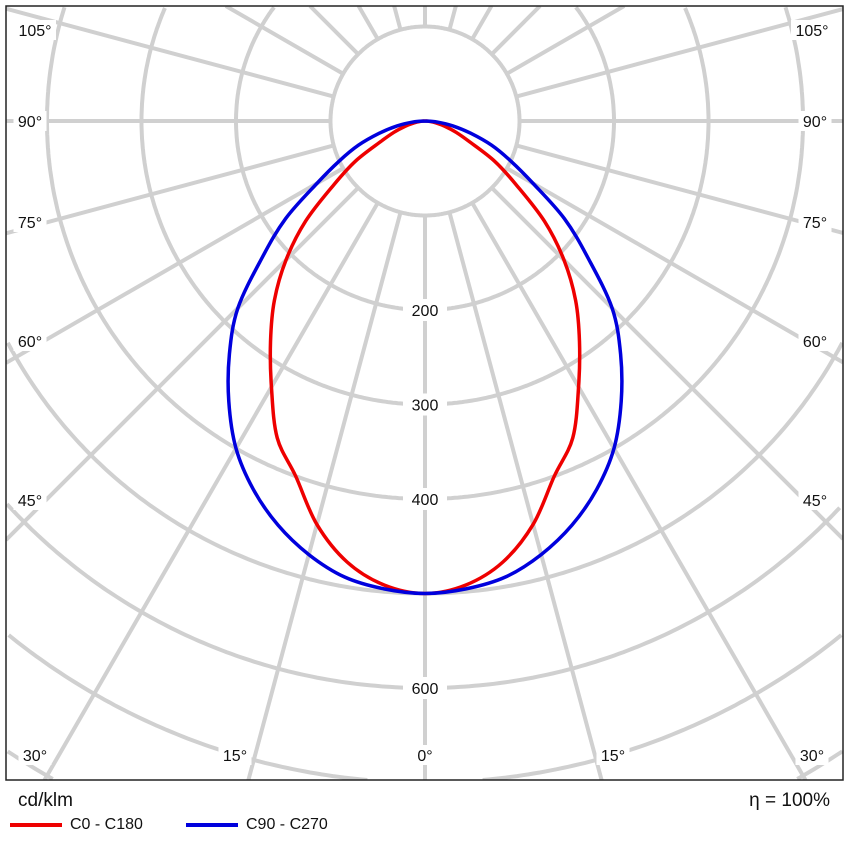  I want to click on angle-label-right: 30°, so click(812, 756).